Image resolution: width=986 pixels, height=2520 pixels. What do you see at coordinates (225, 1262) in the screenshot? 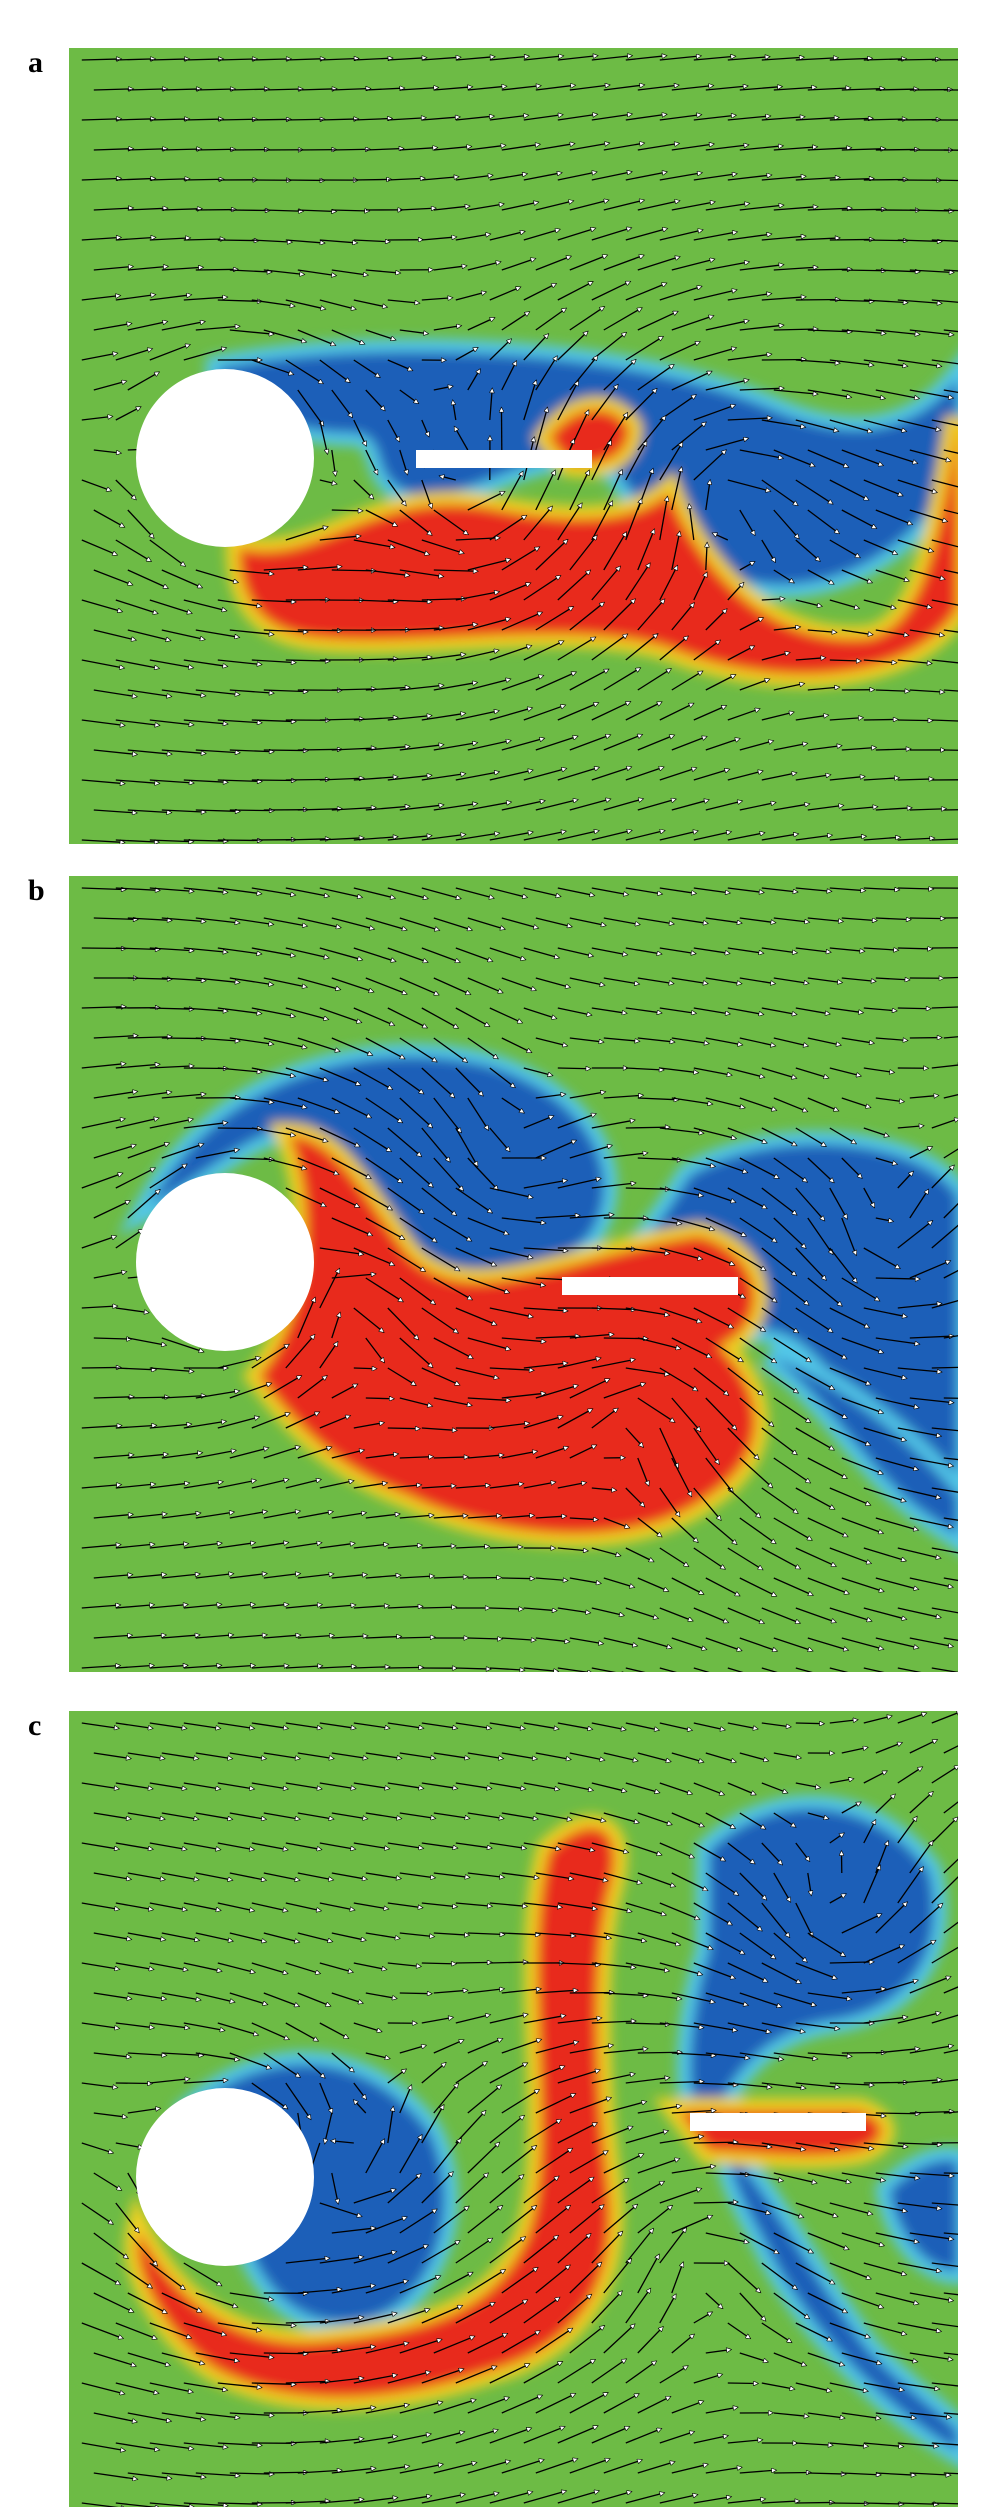
I see `cylinder` at bounding box center [225, 1262].